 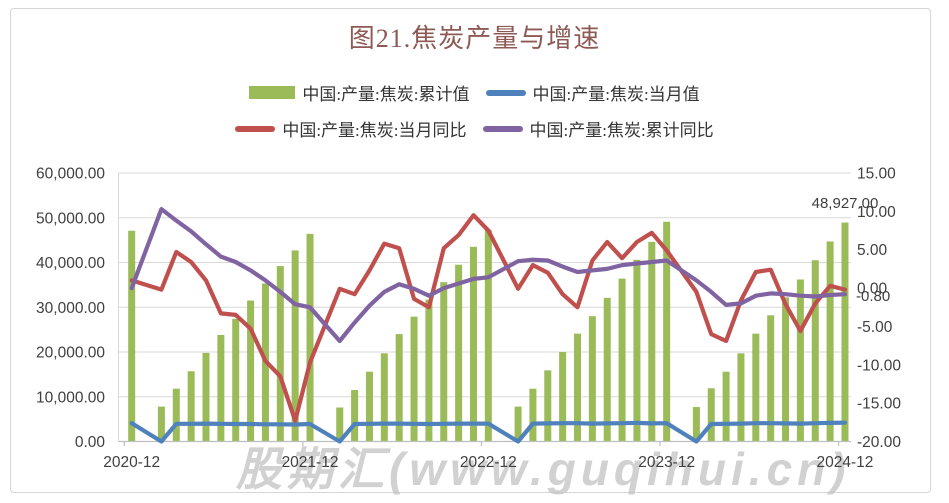 I want to click on legend-item-cumulative-value: 中国:产量:焦炭:累计值, so click(x=359, y=92).